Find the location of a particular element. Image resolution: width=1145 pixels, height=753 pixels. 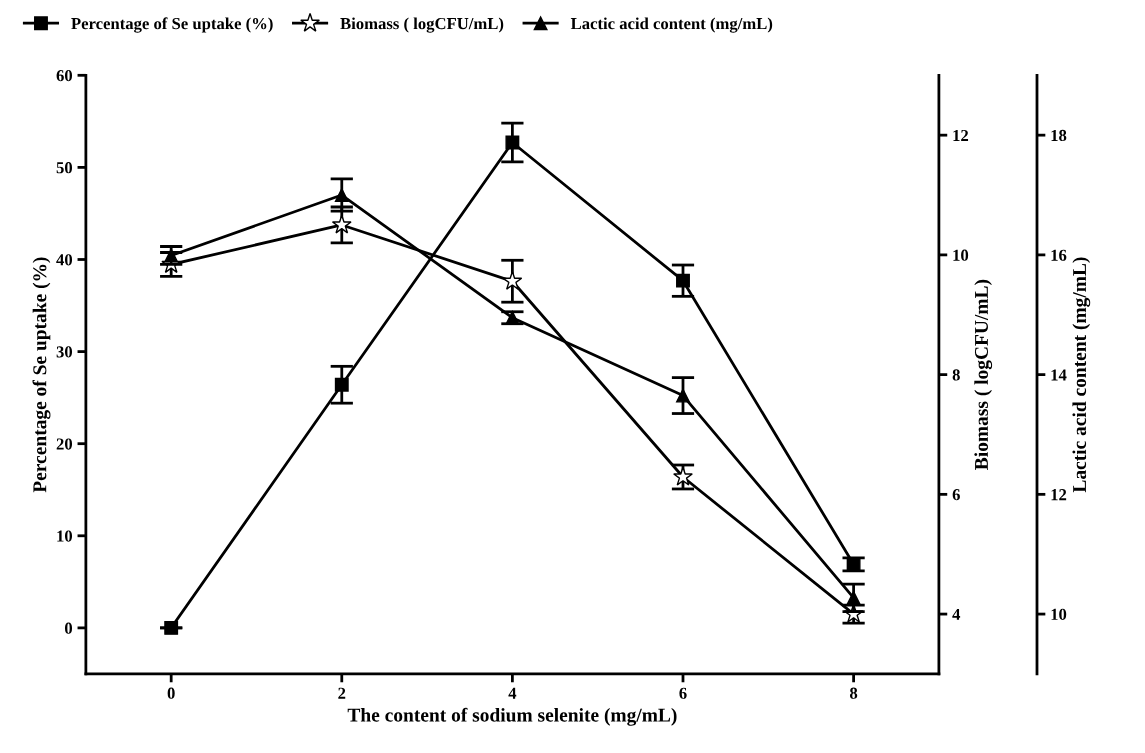

y3-axis-title: Lactic acid content (mg/mL) is located at coordinates (1081, 375).